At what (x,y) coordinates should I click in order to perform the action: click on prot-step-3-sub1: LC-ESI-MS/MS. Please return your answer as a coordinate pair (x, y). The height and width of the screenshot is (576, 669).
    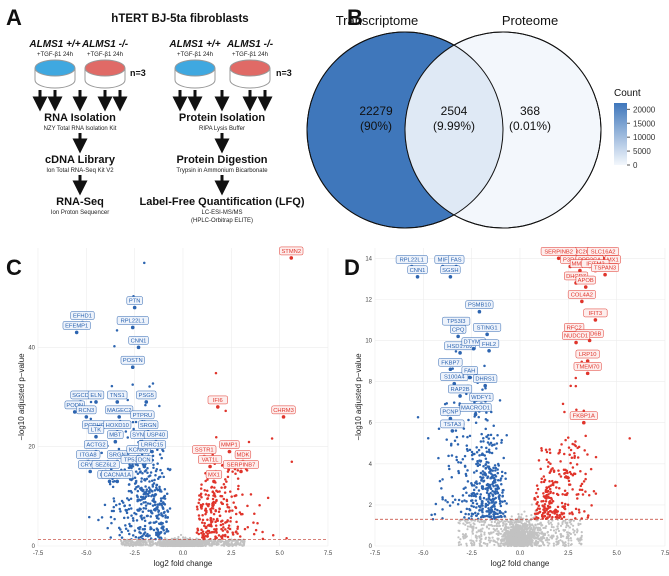
    Looking at the image, I should click on (221, 213).